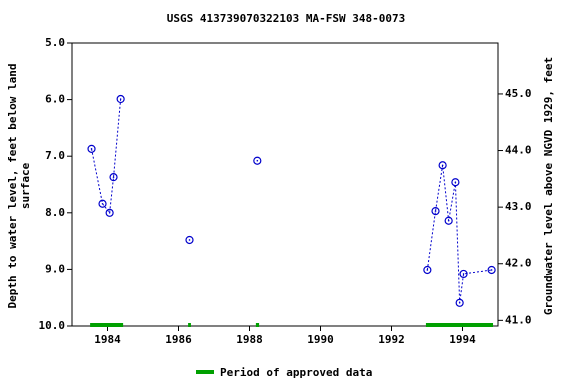 The width and height of the screenshot is (576, 384). I want to click on chart-title: USGS 413739070322103 MA-FSW 348-0073, so click(286, 18).